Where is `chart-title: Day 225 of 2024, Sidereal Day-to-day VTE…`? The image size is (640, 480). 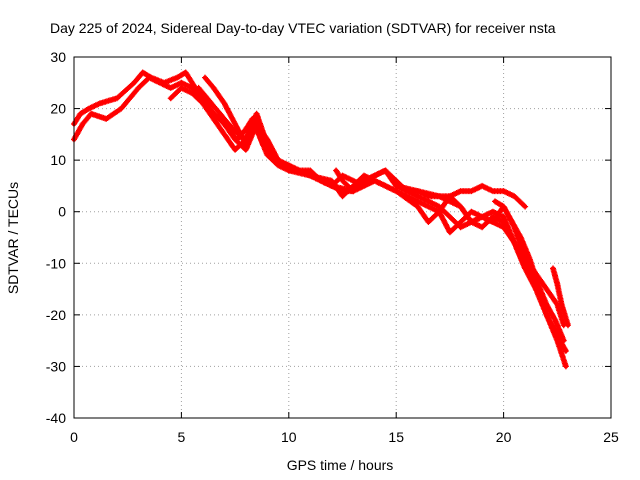 chart-title: Day 225 of 2024, Sidereal Day-to-day VTE… is located at coordinates (303, 28).